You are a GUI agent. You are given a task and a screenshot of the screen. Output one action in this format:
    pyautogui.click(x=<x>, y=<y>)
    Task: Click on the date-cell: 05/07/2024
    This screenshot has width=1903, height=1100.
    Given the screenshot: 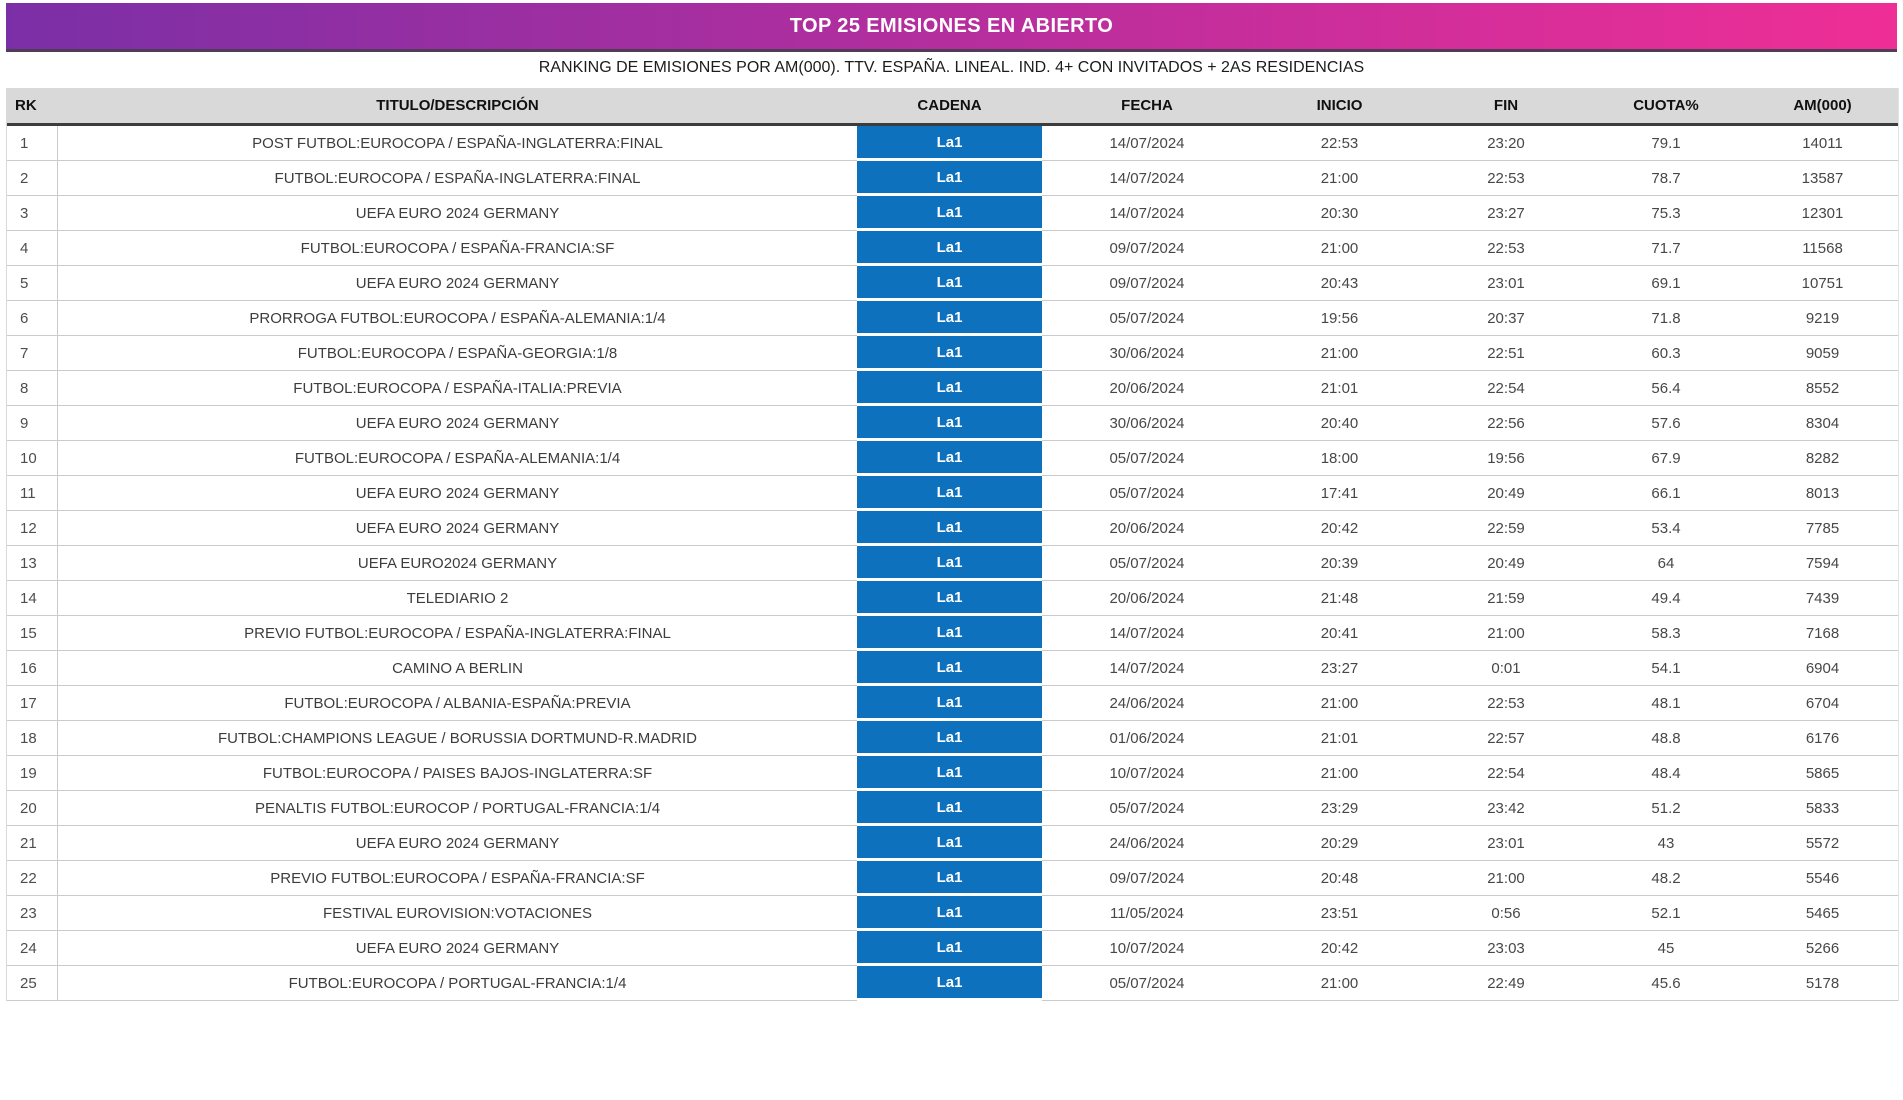 What is the action you would take?
    pyautogui.click(x=1147, y=563)
    